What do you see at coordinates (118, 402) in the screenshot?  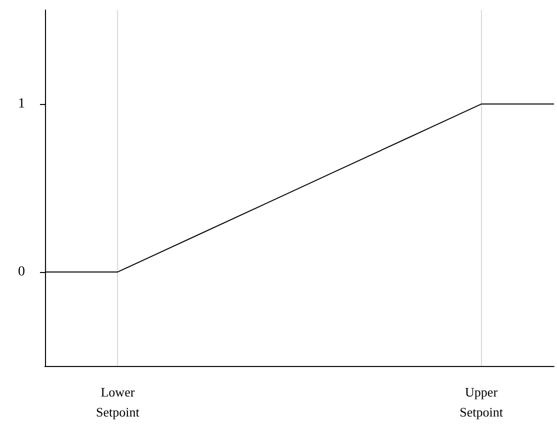 I see `x-tick-label: Lower Setpoint` at bounding box center [118, 402].